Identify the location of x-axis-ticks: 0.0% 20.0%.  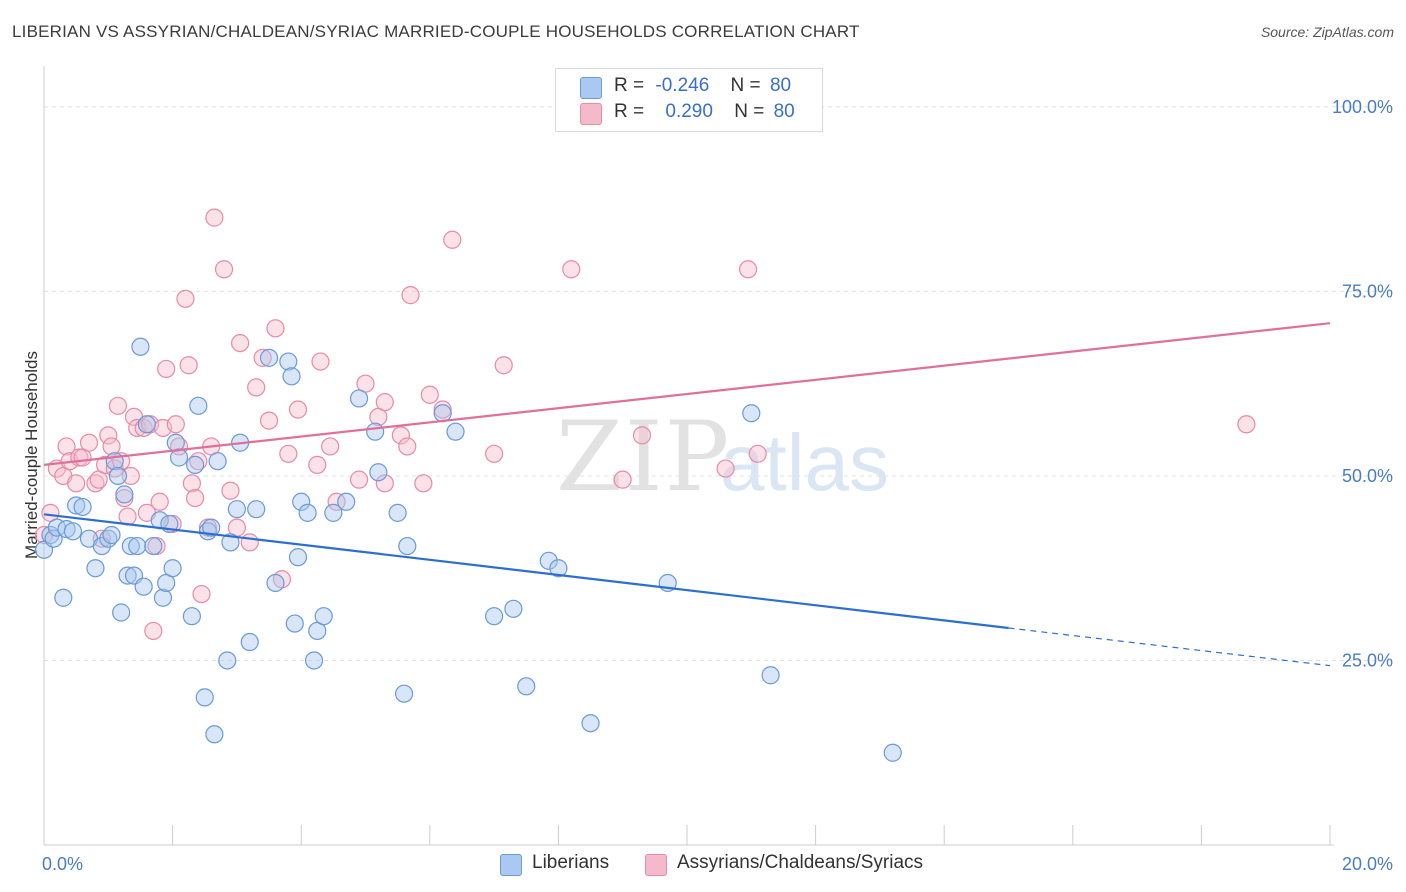
(717, 864).